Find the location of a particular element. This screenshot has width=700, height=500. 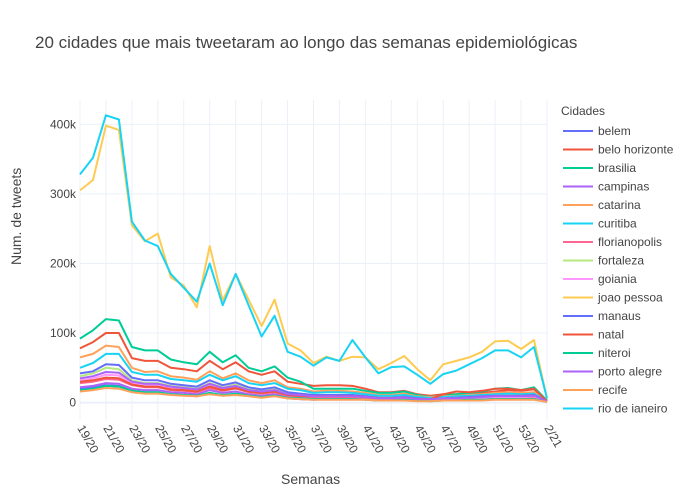

legend-label: joao pessoa is located at coordinates (630, 298).